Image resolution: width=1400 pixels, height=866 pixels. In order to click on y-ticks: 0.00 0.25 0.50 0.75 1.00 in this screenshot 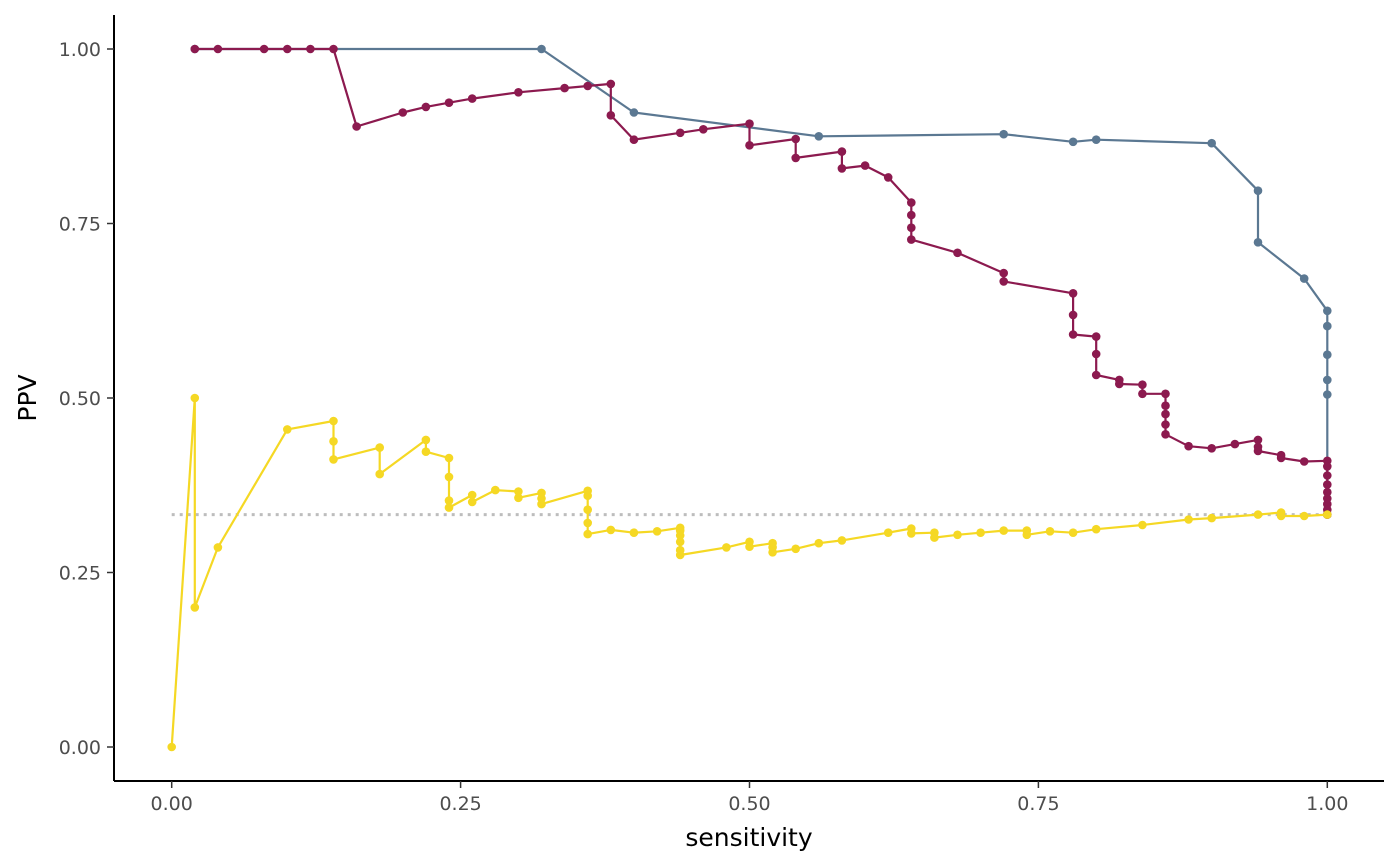, I will do `click(86, 399)`.